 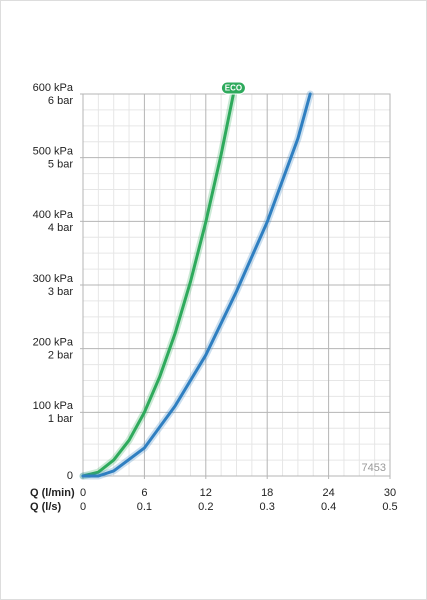 What do you see at coordinates (70, 476) in the screenshot?
I see `y-tick-label: 0` at bounding box center [70, 476].